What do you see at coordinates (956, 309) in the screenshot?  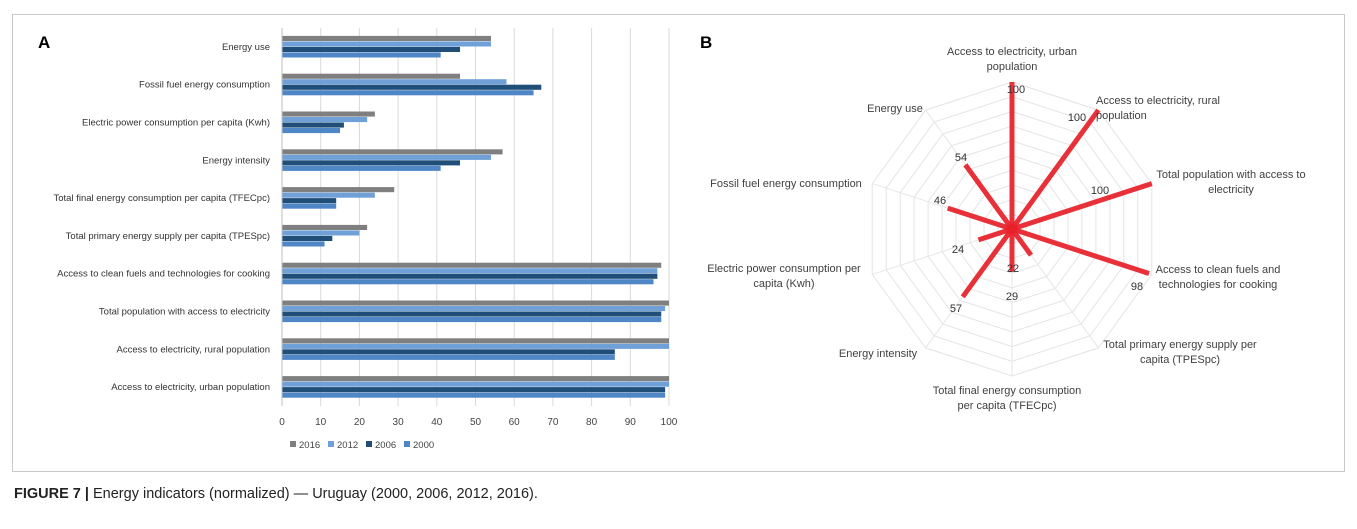 I see `radar-value-label: 57` at bounding box center [956, 309].